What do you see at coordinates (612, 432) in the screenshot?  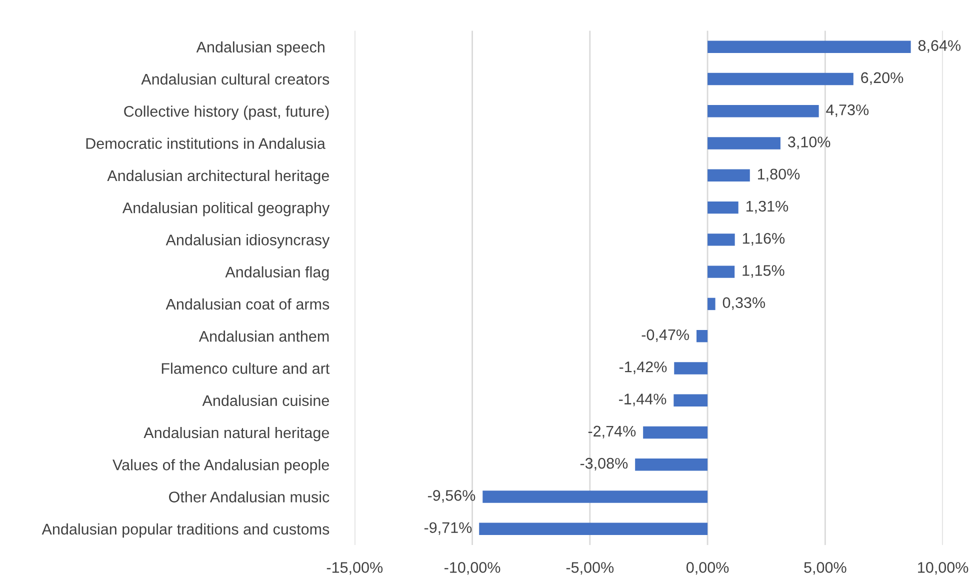 I see `data-label: -2,74%` at bounding box center [612, 432].